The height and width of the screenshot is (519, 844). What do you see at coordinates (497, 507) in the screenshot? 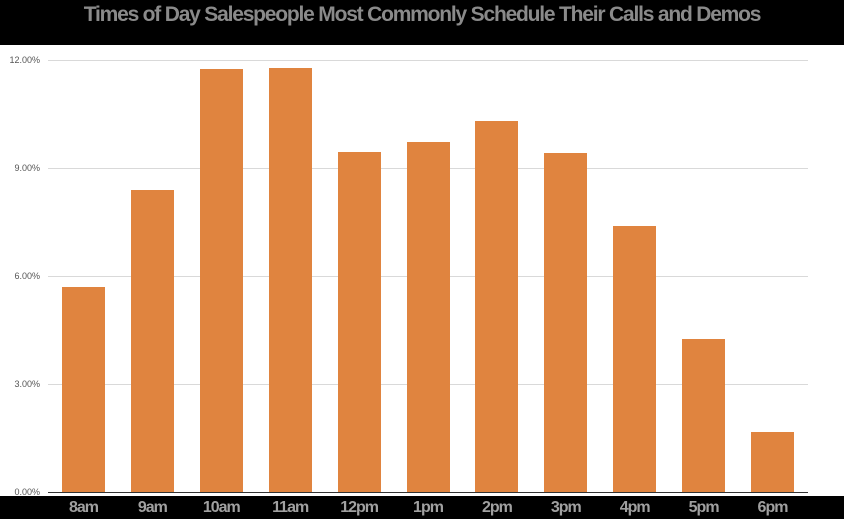
I see `x-tick-label: 2pm` at bounding box center [497, 507].